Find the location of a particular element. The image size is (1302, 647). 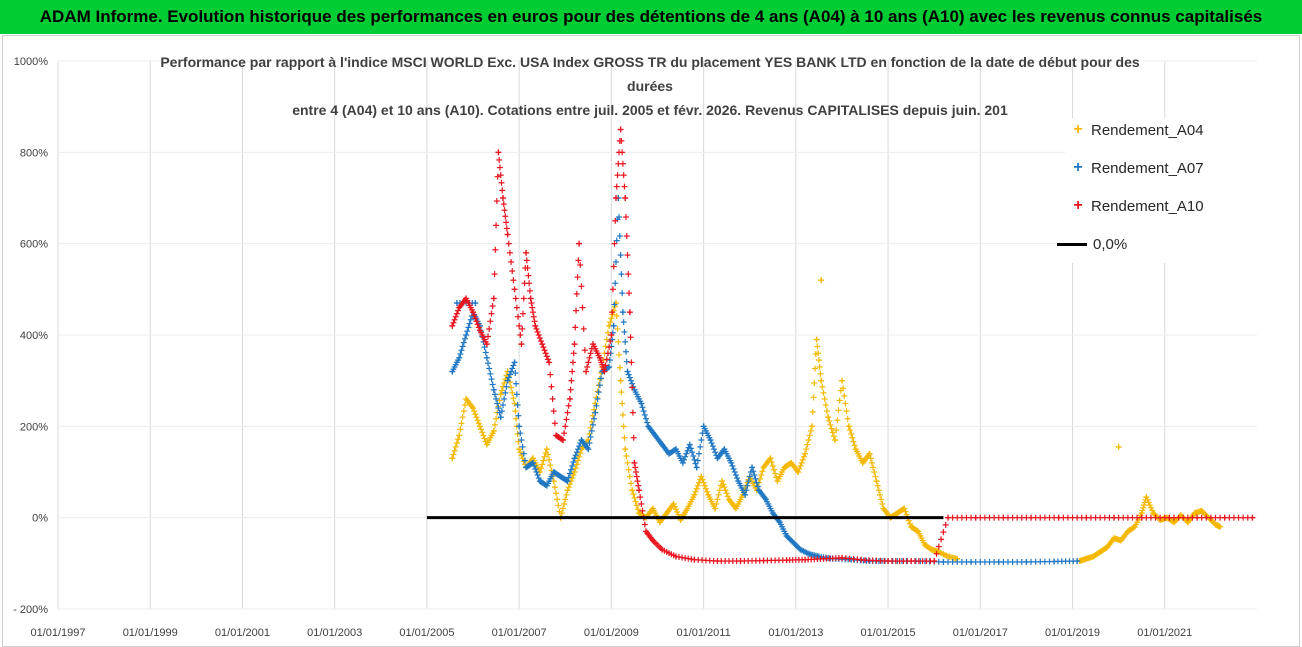

legend-marker-a10: + is located at coordinates (1078, 205).